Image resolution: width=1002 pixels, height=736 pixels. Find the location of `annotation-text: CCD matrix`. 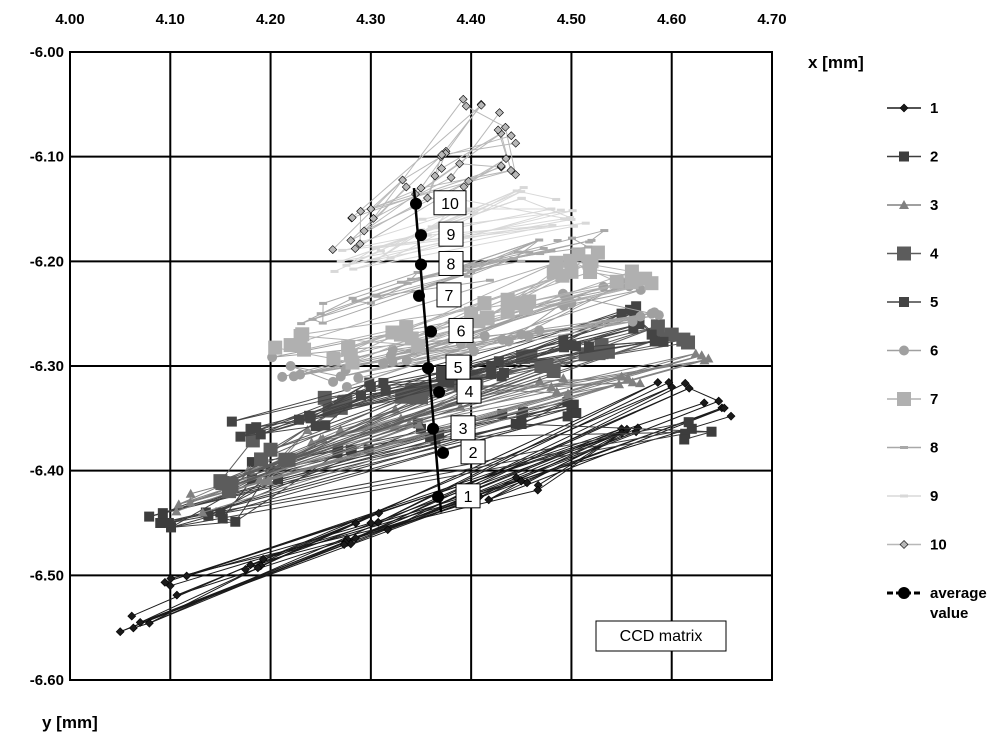

annotation-text: CCD matrix is located at coordinates (661, 636).